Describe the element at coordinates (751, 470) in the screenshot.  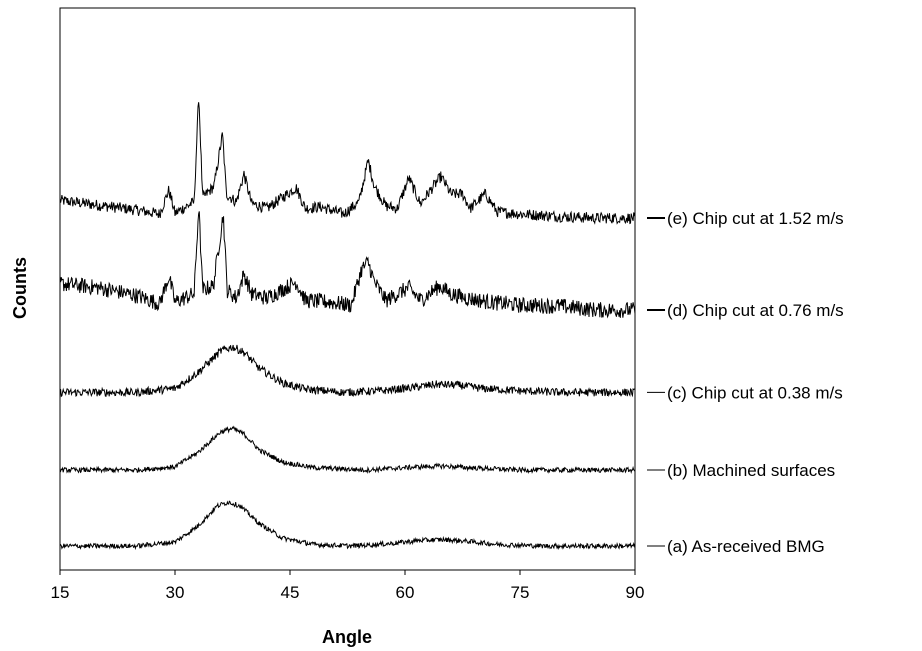
I see `legend-label: (b) Machined surfaces` at that location.